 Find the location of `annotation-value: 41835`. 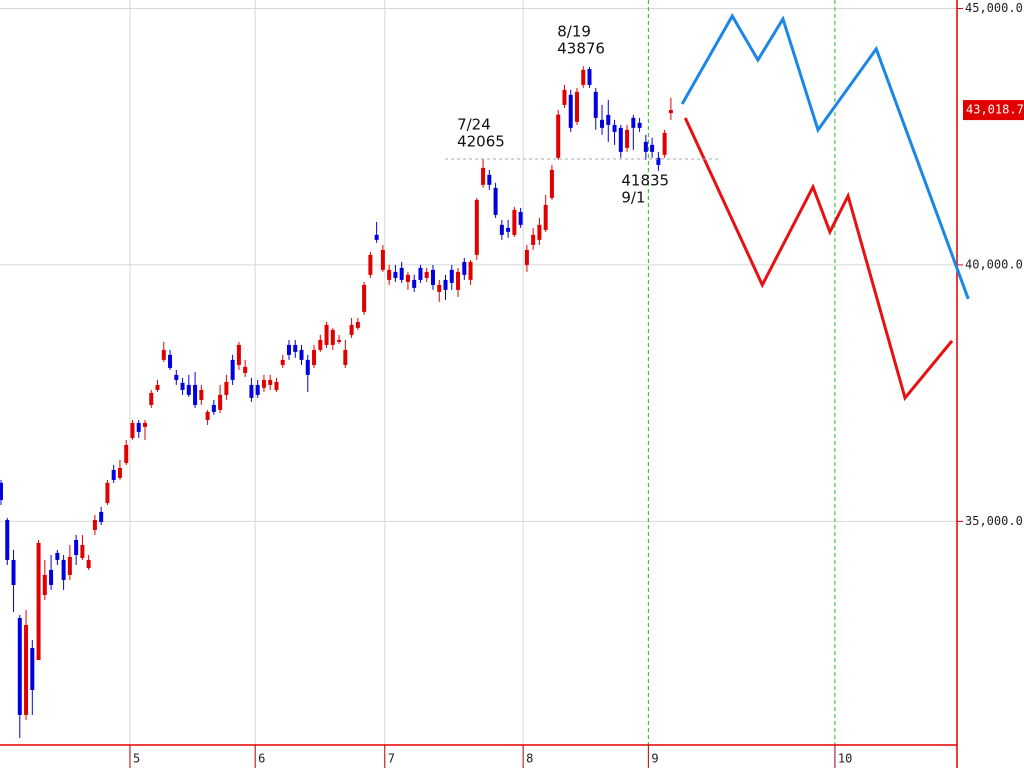

annotation-value: 41835 is located at coordinates (645, 180).